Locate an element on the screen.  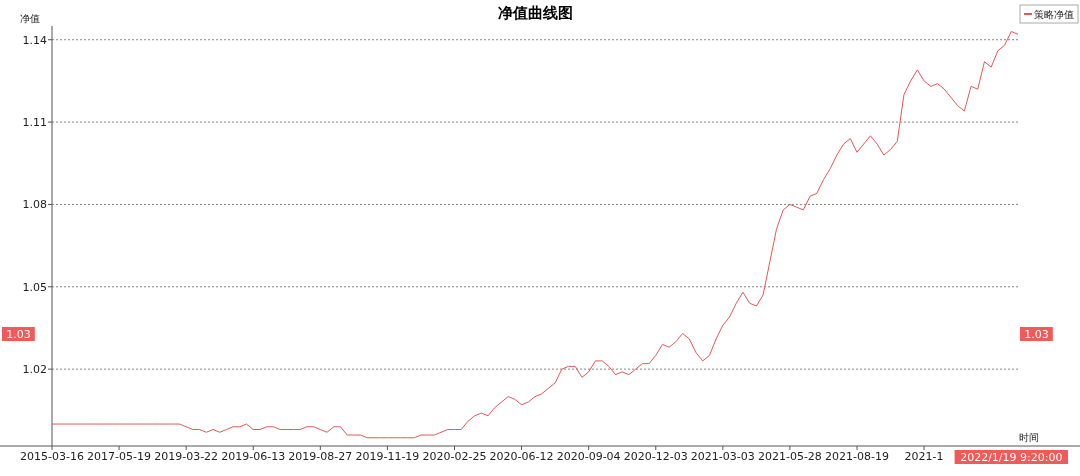
y-axis-title: 净值 is located at coordinates (30, 18).